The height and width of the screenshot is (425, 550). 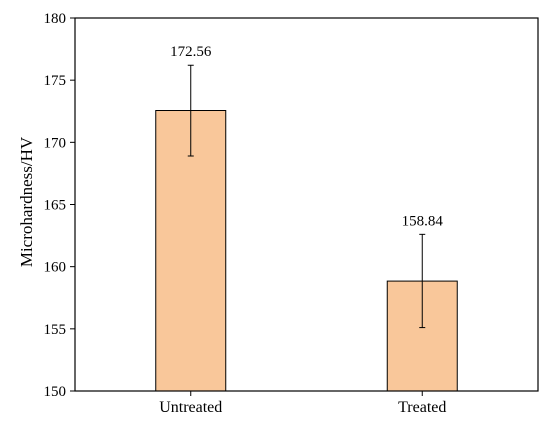 I want to click on y-tick-label: 150, so click(x=55, y=392).